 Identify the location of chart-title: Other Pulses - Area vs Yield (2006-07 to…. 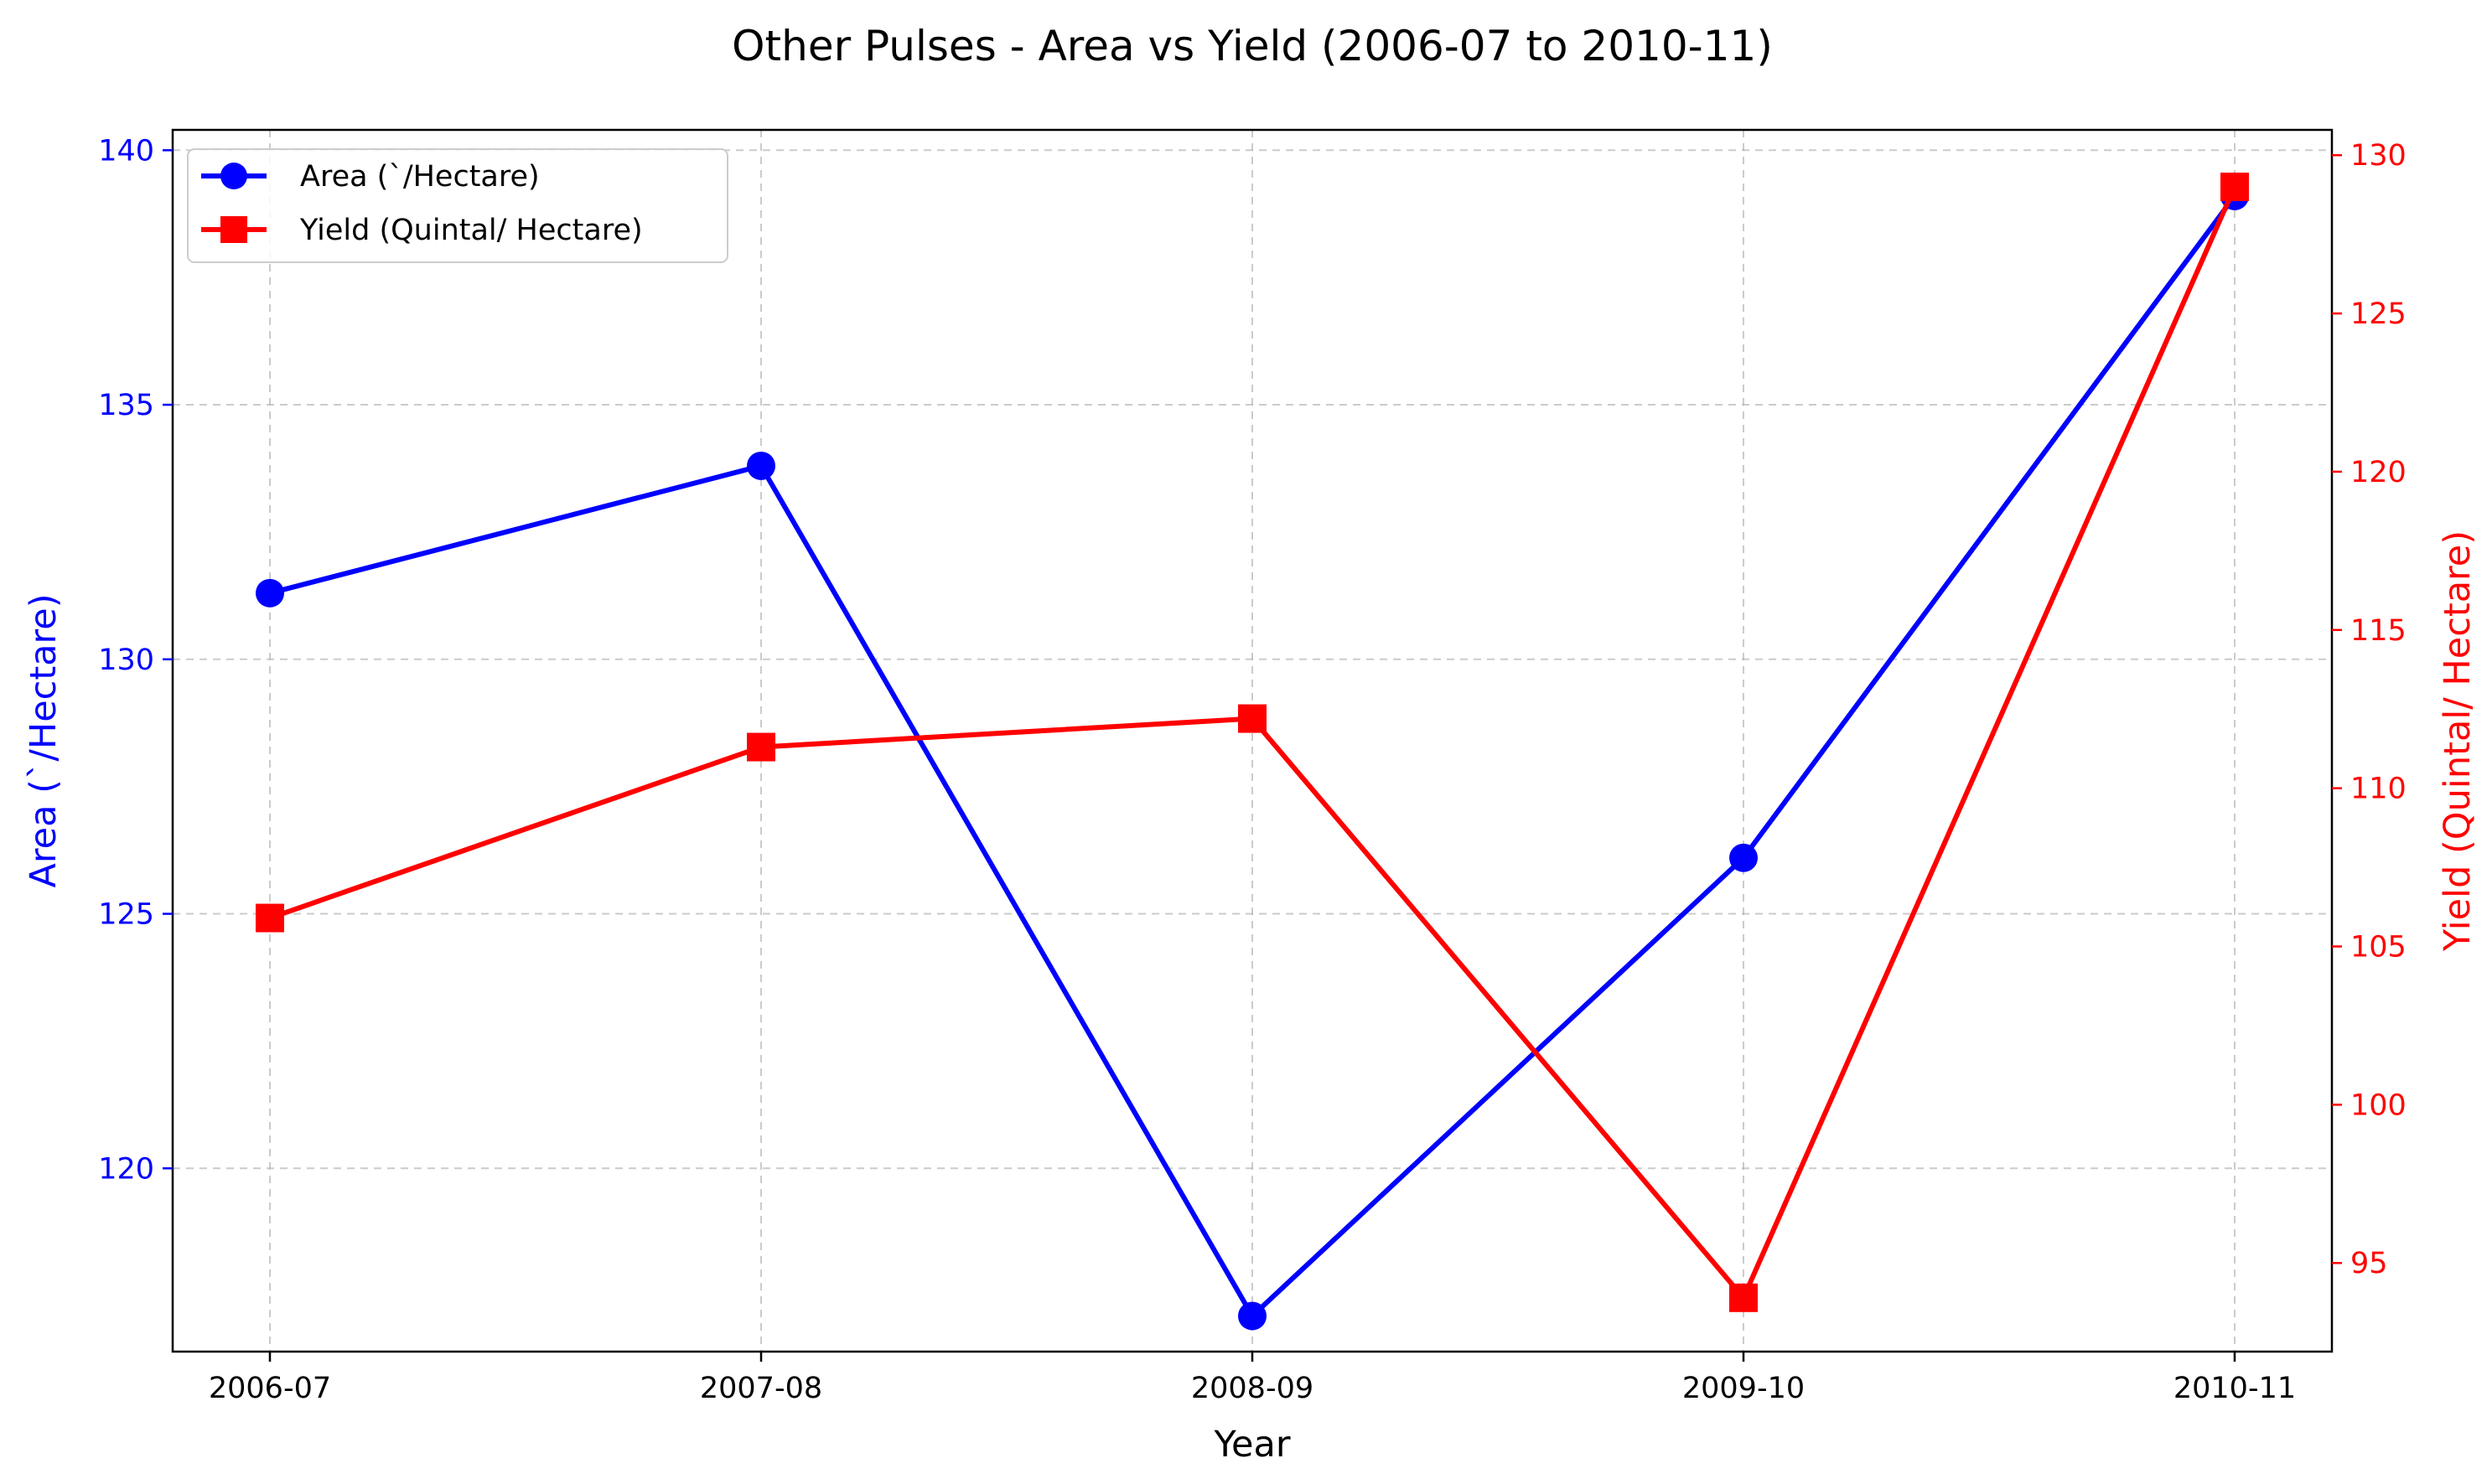
(1252, 46).